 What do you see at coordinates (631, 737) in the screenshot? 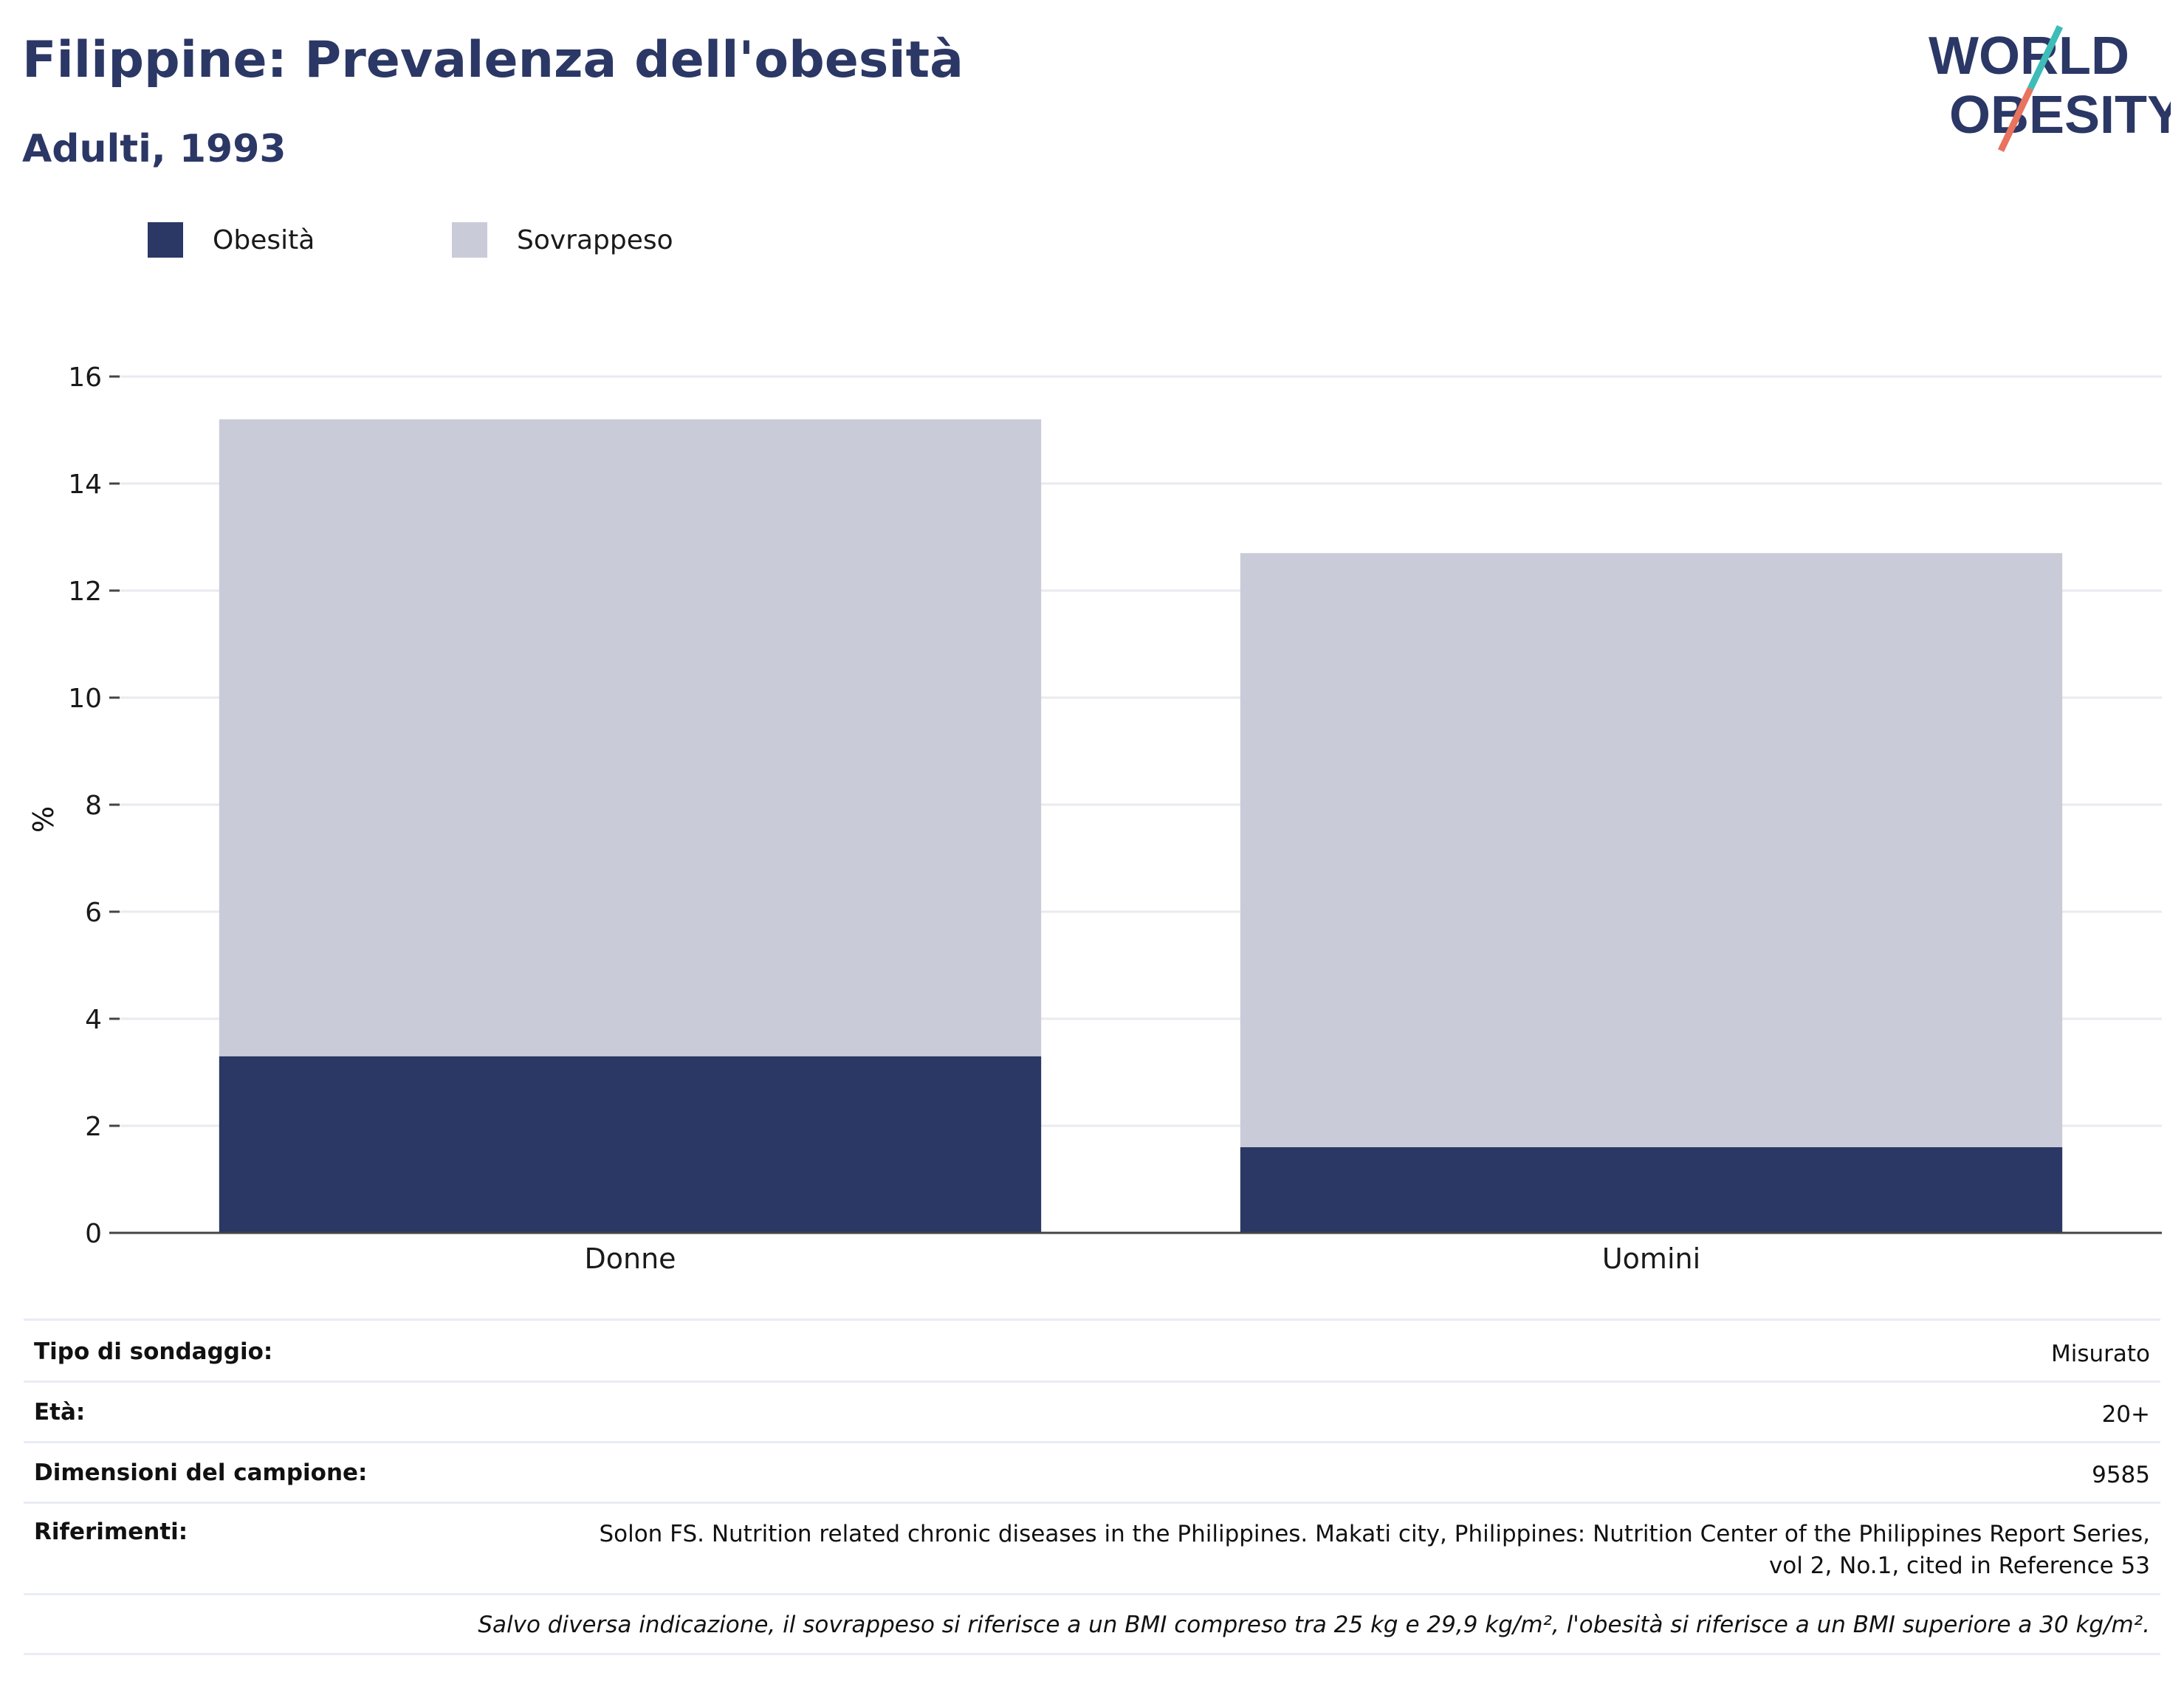
I see `bar-donne-sovrappeso` at bounding box center [631, 737].